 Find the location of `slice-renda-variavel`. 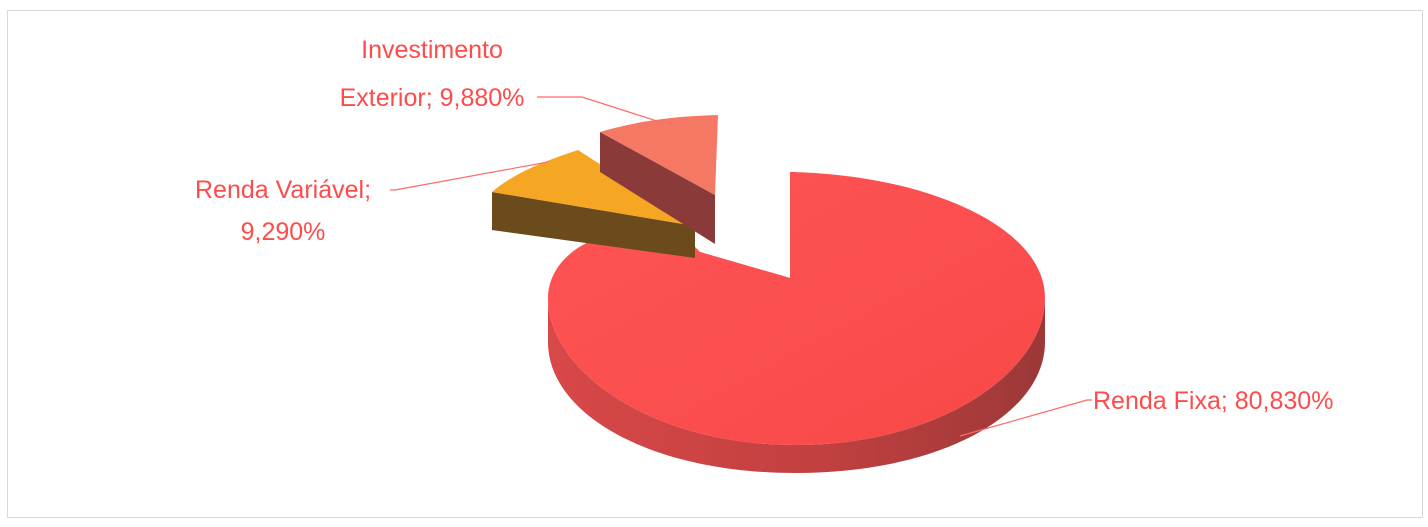

slice-renda-variavel is located at coordinates (593, 204).